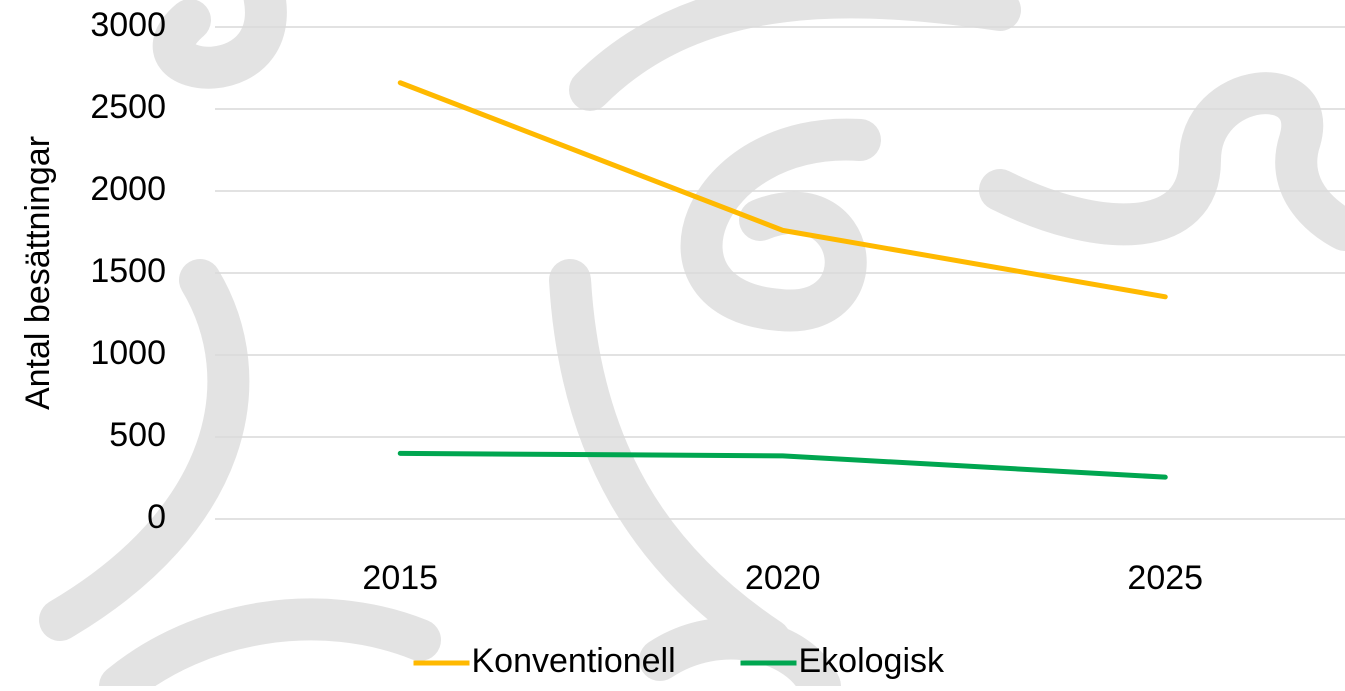 This screenshot has height=691, width=1345. What do you see at coordinates (156, 517) in the screenshot?
I see `y-tick-label: 0` at bounding box center [156, 517].